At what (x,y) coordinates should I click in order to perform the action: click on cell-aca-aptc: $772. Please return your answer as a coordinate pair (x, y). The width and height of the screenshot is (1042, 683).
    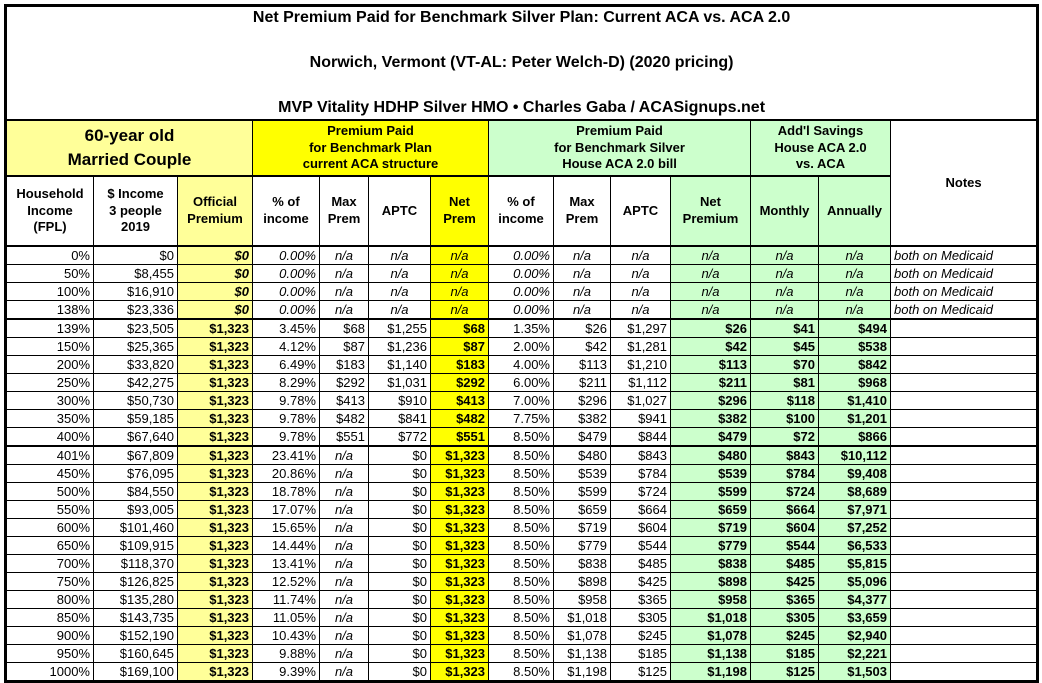
    Looking at the image, I should click on (399, 436).